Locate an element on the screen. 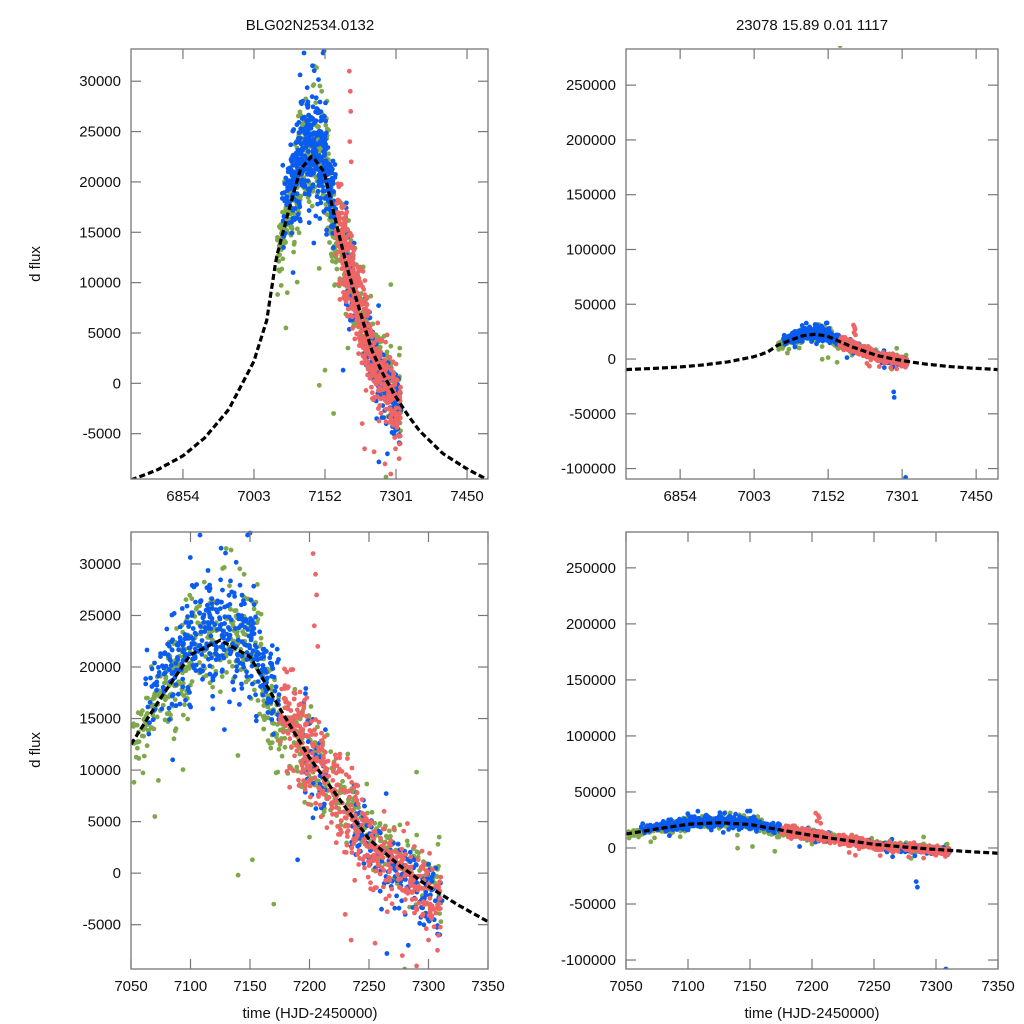  left-title: BLG02N2534.0132 is located at coordinates (310, 25).